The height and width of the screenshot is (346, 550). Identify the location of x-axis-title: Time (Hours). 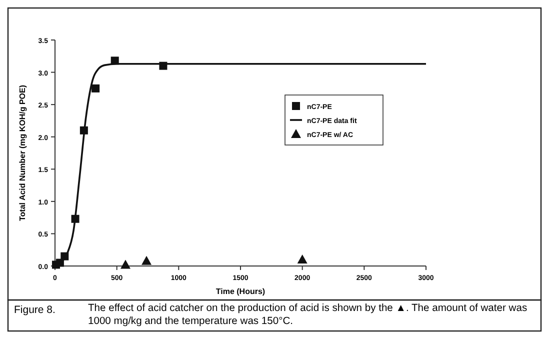
(241, 291).